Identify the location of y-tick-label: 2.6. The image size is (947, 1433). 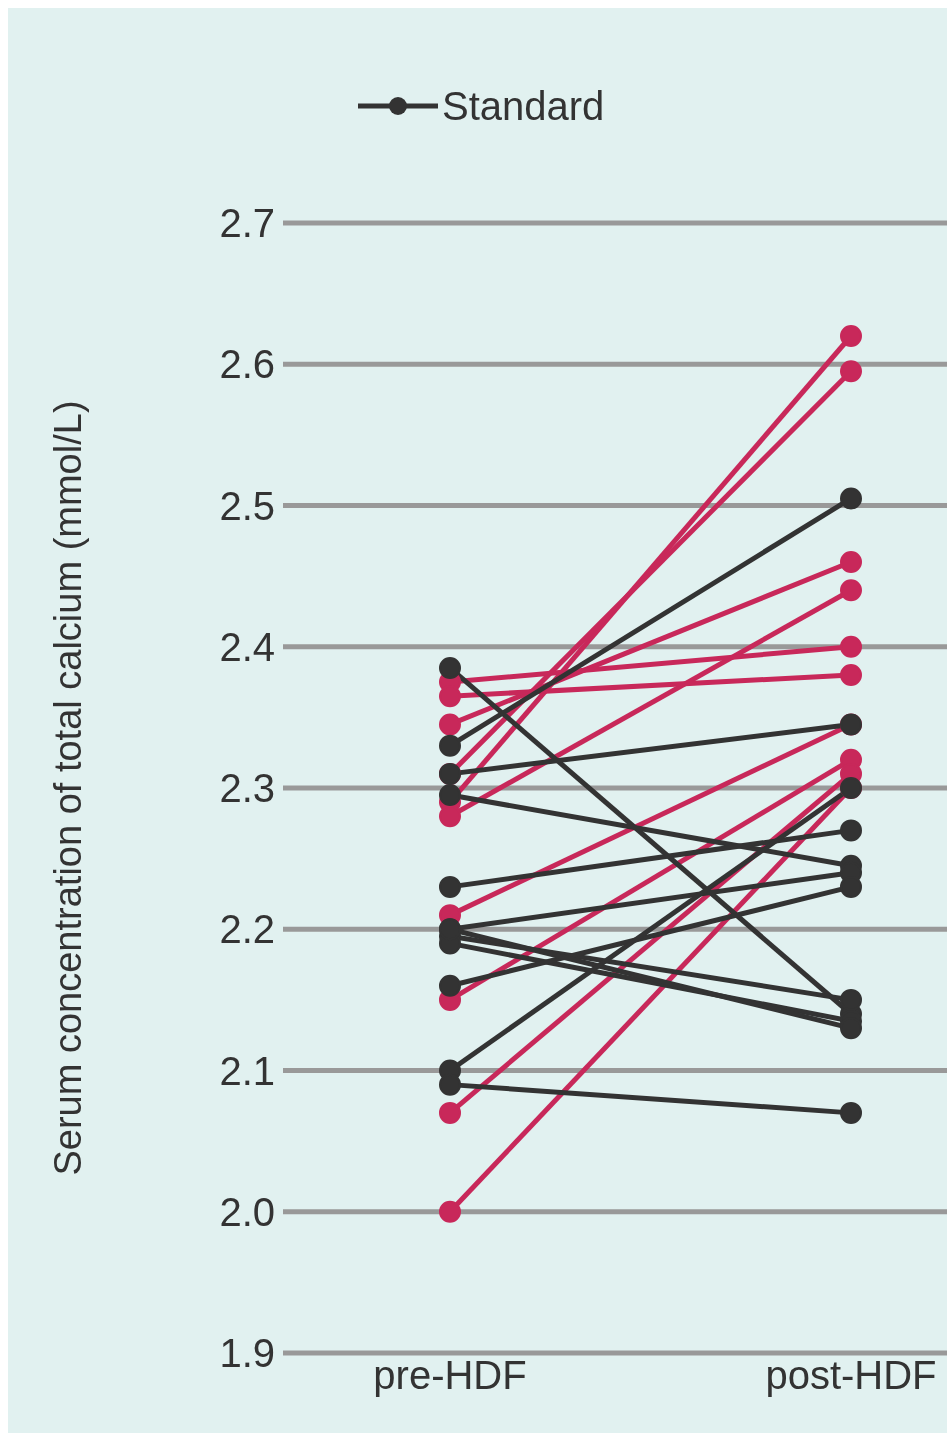
(247, 364).